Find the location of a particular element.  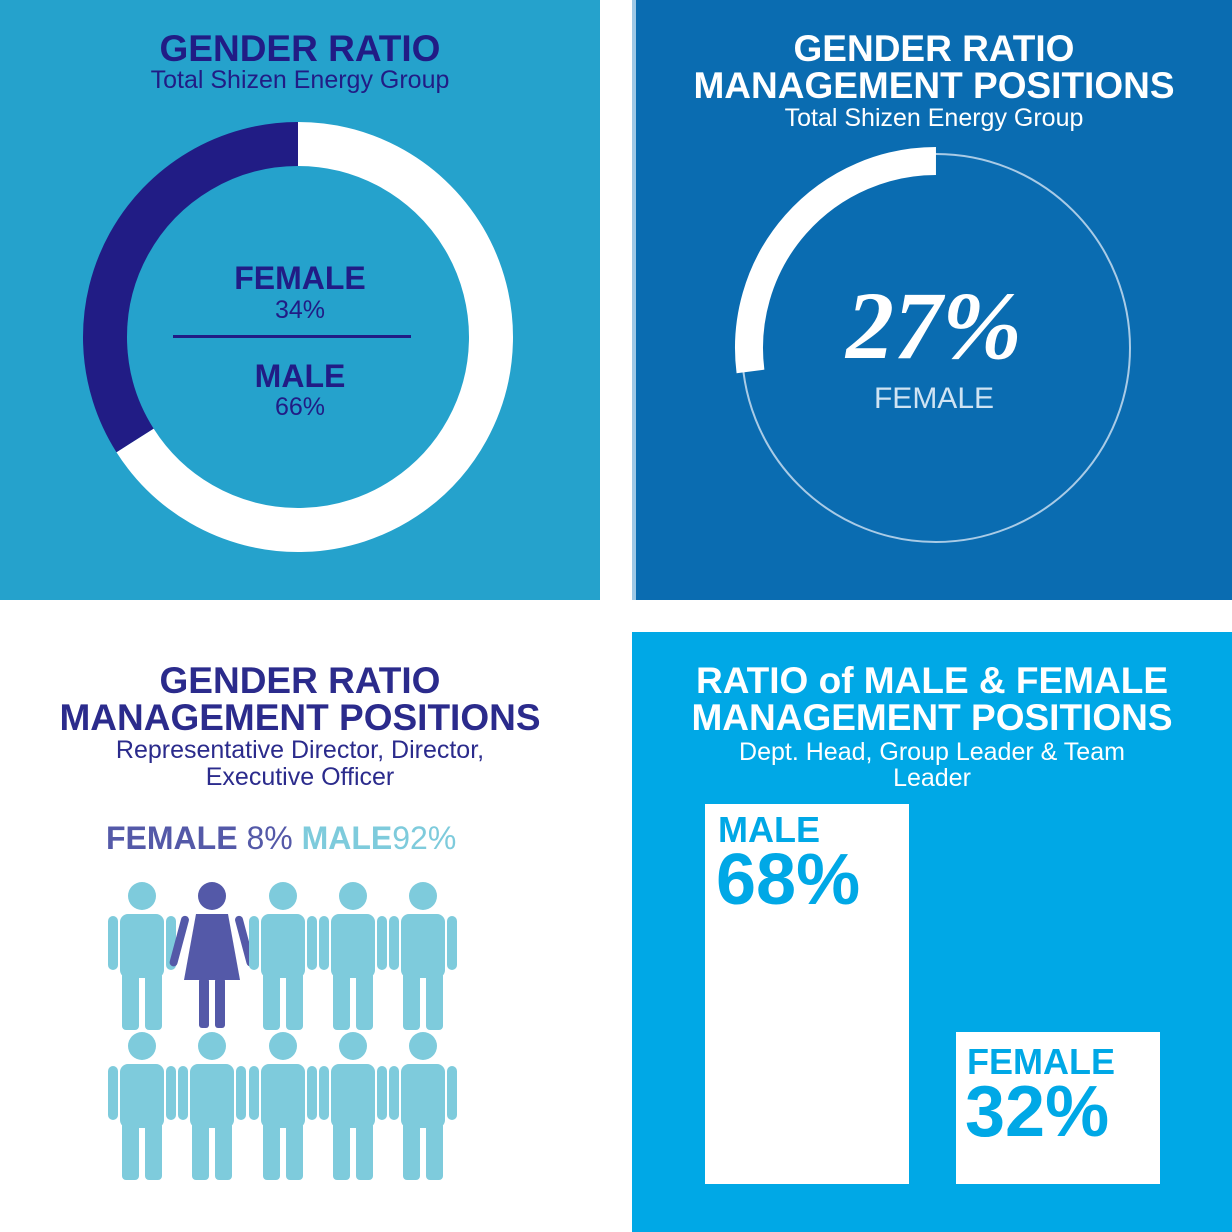

divider is located at coordinates (292, 336).